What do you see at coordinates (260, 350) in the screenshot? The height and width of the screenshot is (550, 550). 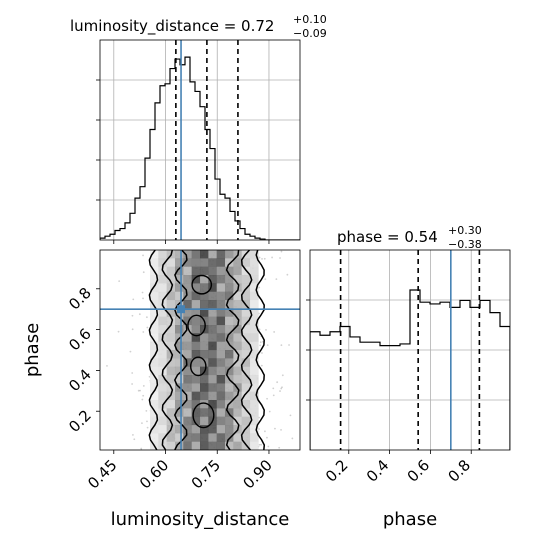 I see `contour-line-0-right` at bounding box center [260, 350].